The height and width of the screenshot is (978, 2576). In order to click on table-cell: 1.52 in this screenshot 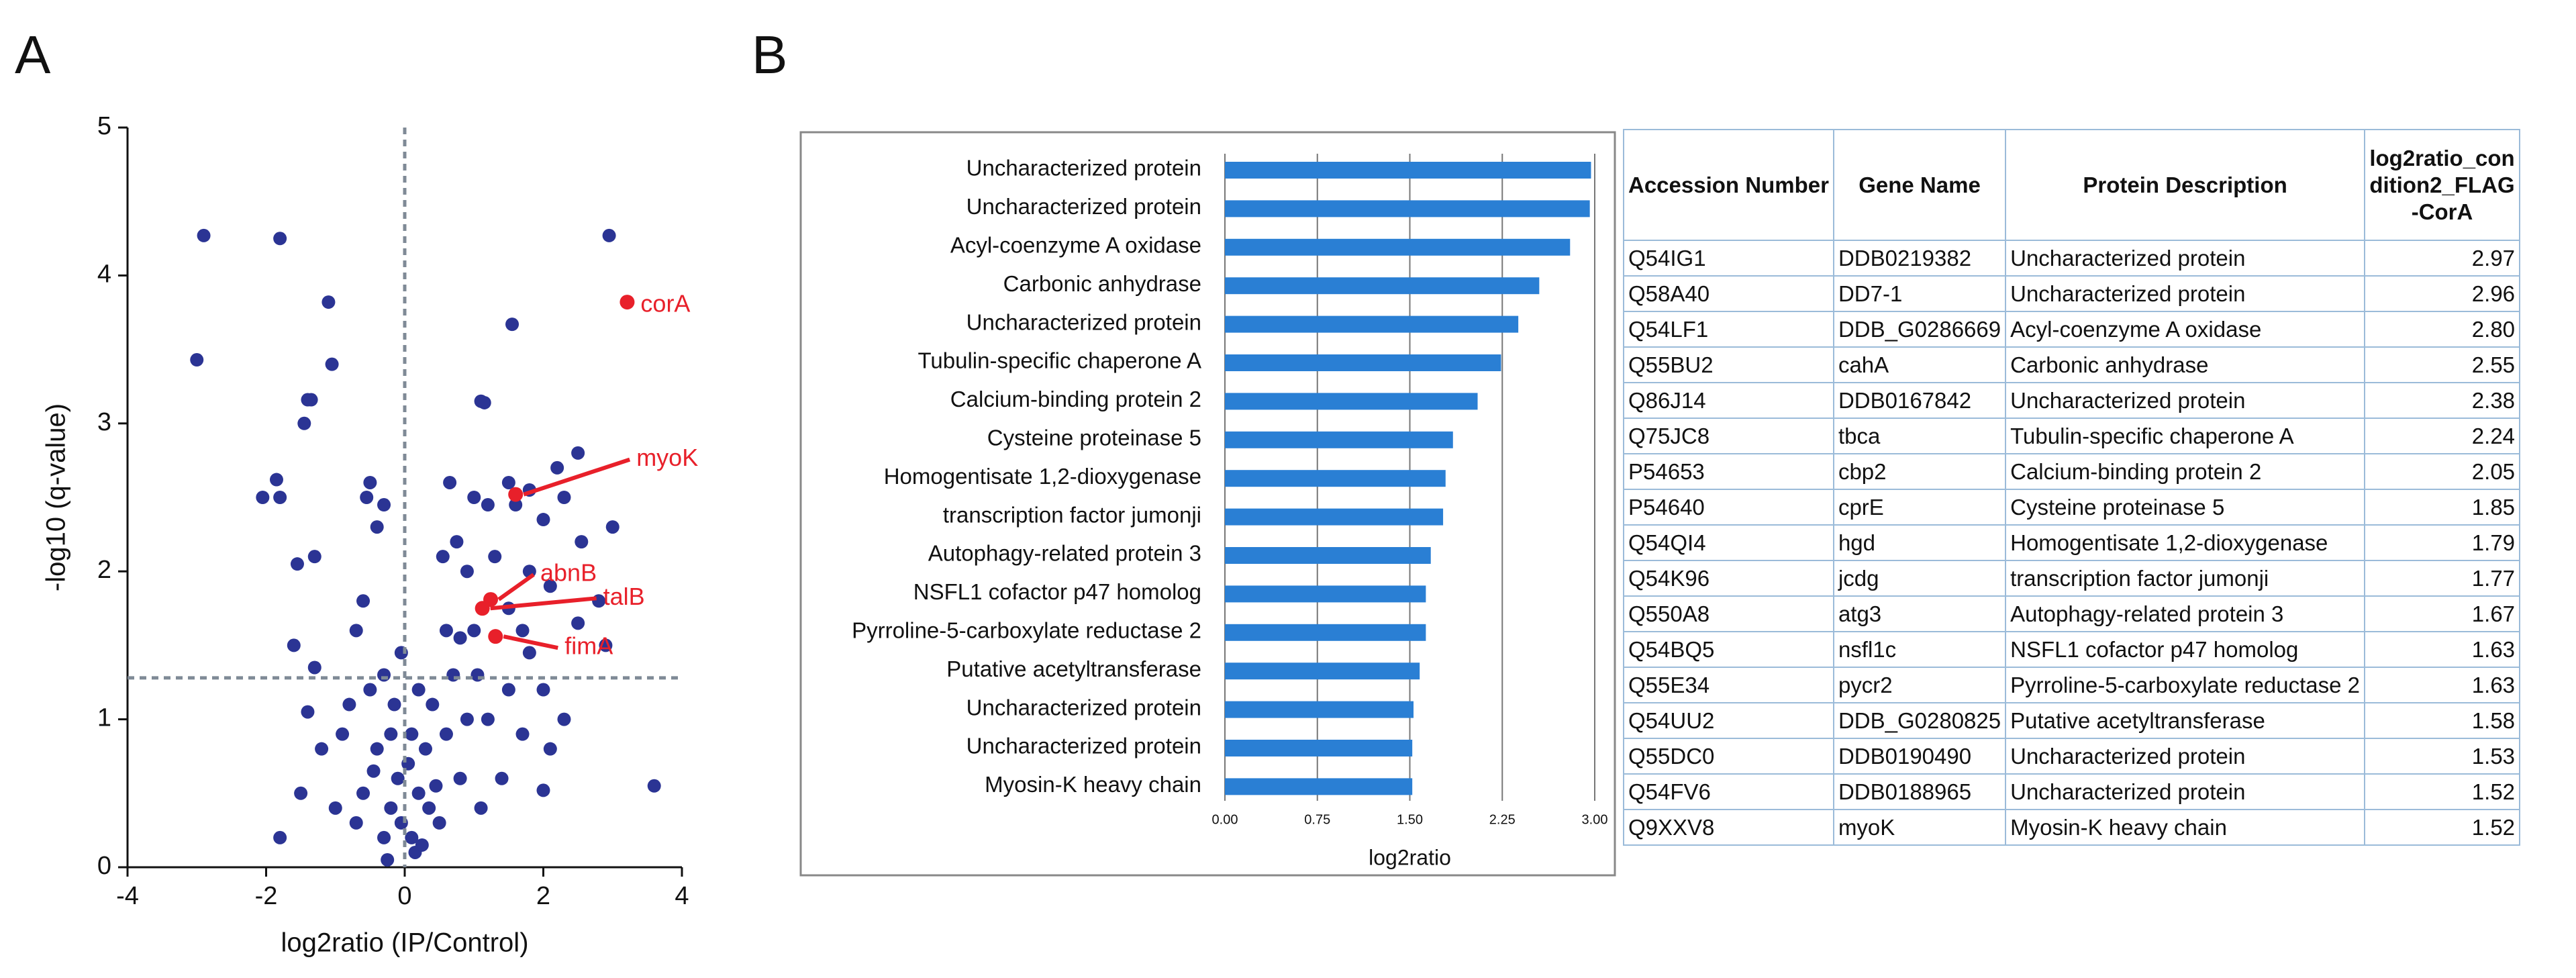, I will do `click(2442, 791)`.